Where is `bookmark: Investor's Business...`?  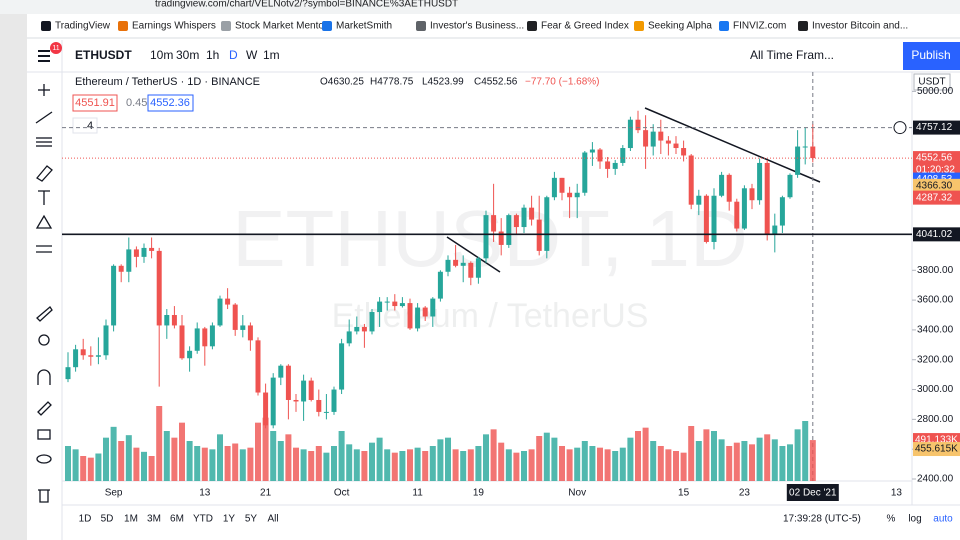
bookmark: Investor's Business... is located at coordinates (477, 26).